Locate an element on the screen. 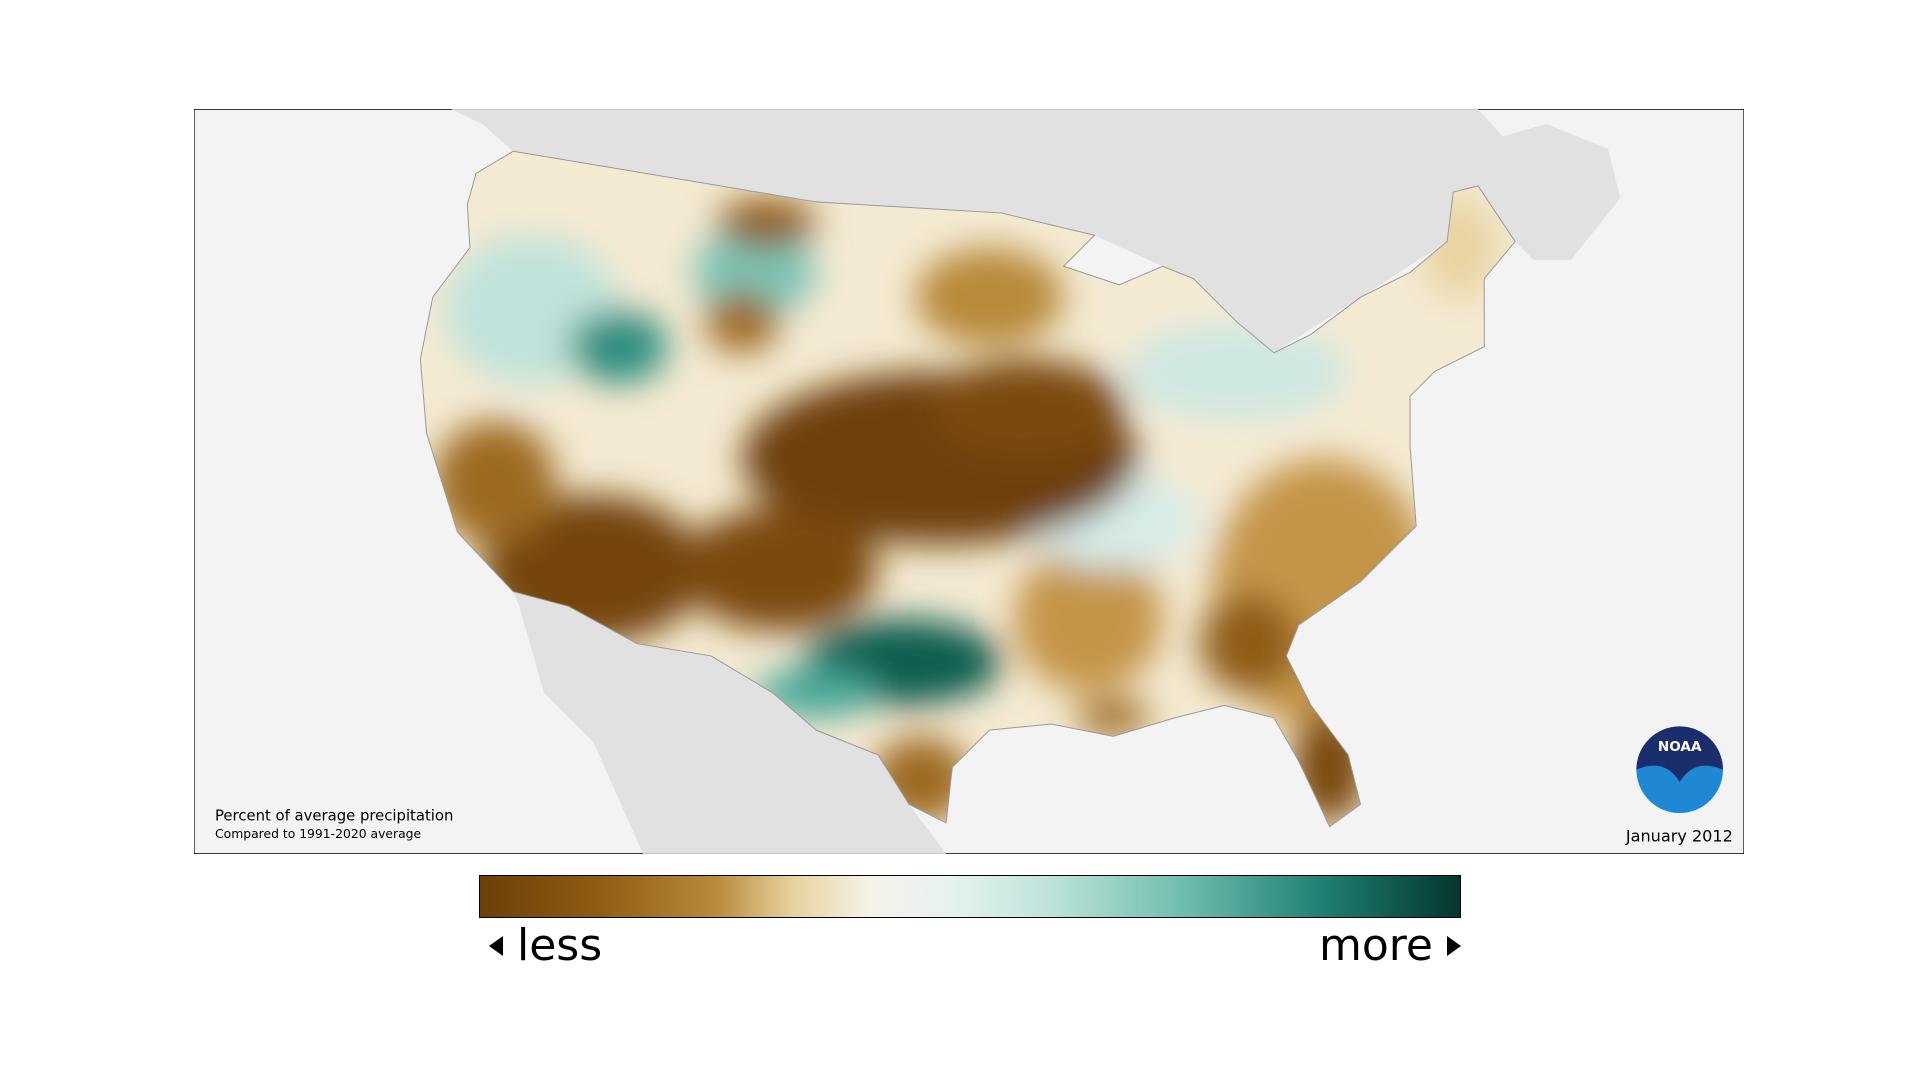 This screenshot has height=1080, width=1920. mexico is located at coordinates (730, 722).